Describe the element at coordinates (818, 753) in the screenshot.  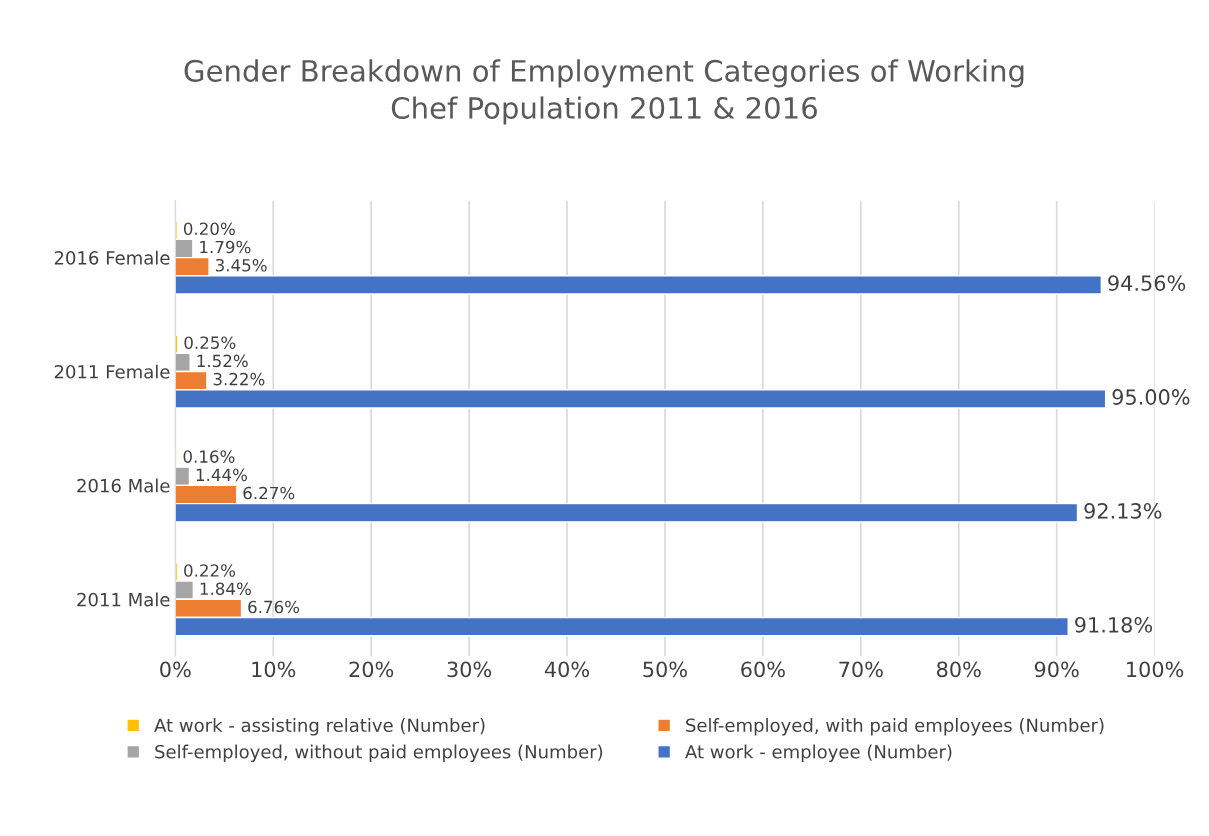
I see `legend-label: At work - employee (Number)` at that location.